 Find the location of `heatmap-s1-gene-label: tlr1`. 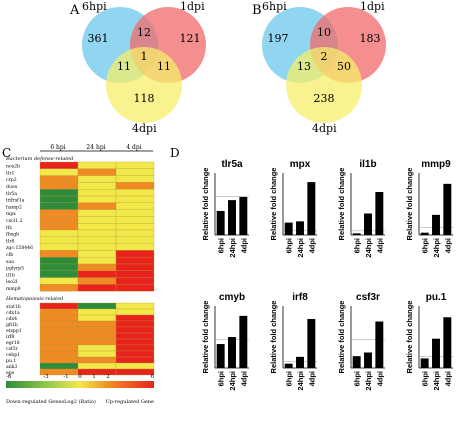

heatmap-s1-gene-label: tlr1 is located at coordinates (10, 173).